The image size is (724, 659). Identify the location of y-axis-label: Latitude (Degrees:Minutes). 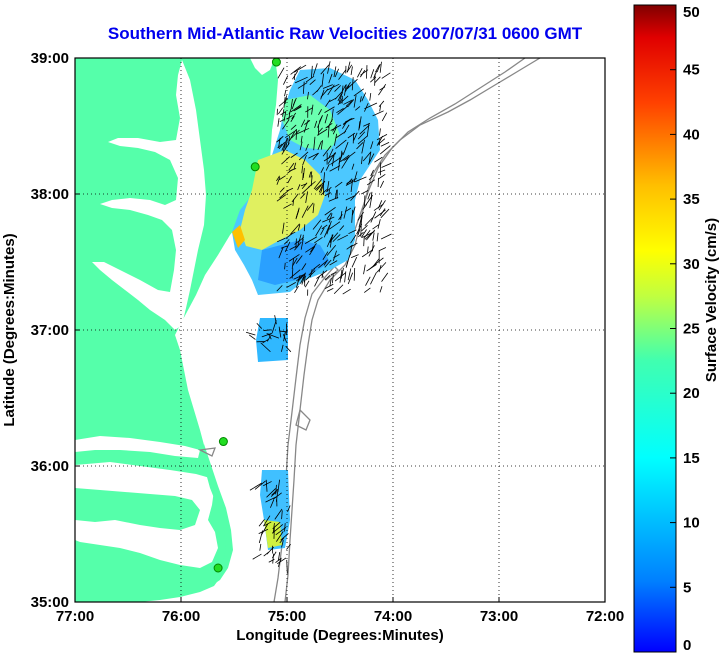
(9, 329).